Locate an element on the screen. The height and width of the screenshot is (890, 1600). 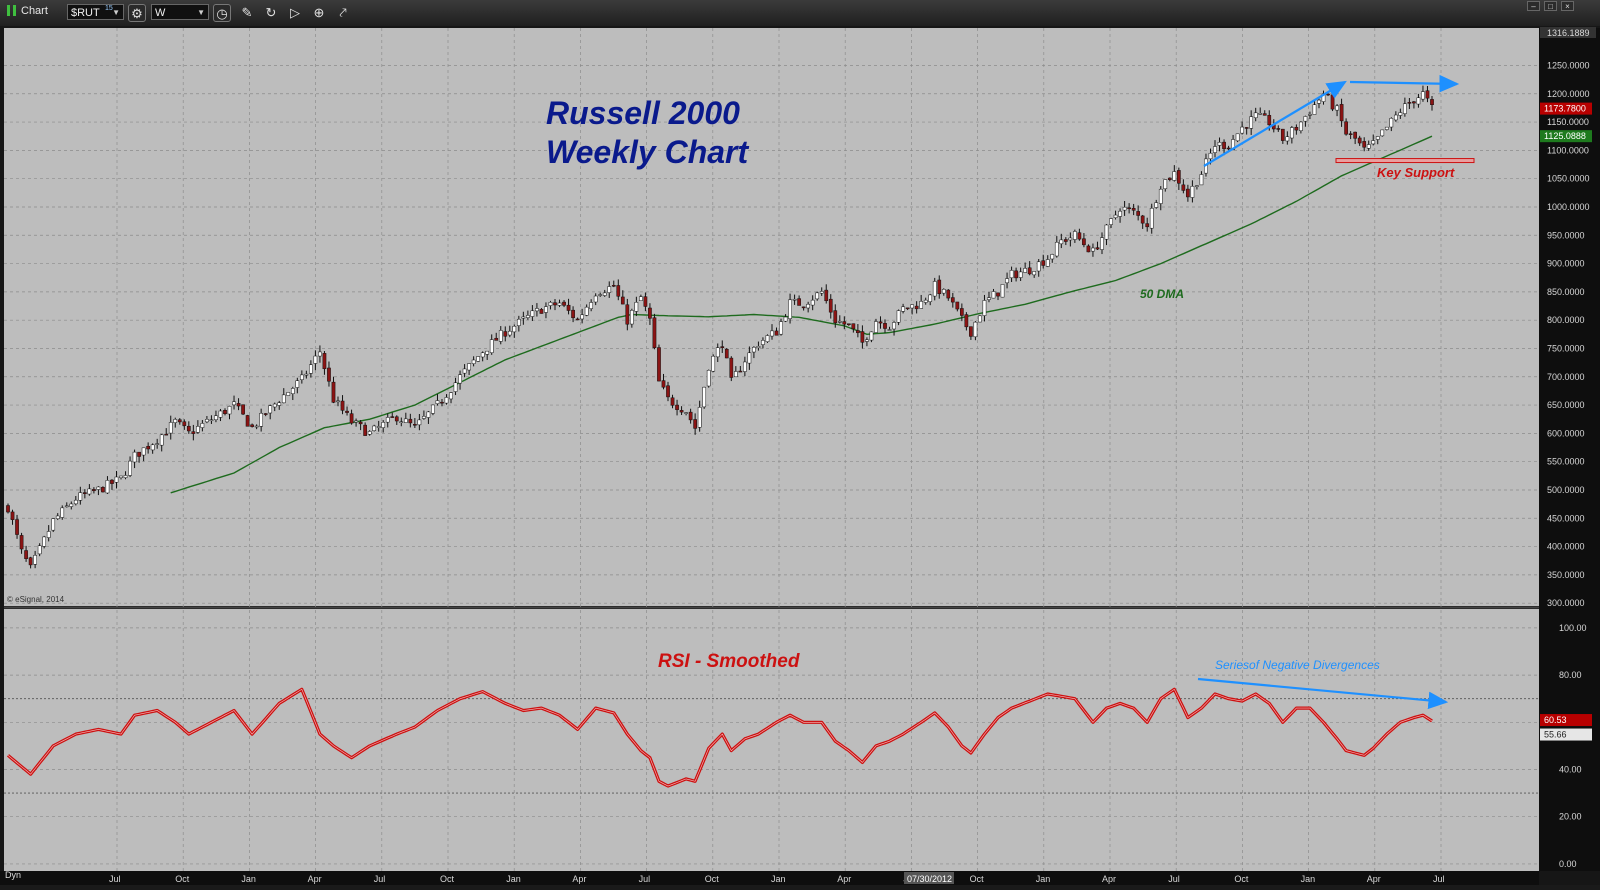
zoom-icon: ⊕ is located at coordinates (319, 12).